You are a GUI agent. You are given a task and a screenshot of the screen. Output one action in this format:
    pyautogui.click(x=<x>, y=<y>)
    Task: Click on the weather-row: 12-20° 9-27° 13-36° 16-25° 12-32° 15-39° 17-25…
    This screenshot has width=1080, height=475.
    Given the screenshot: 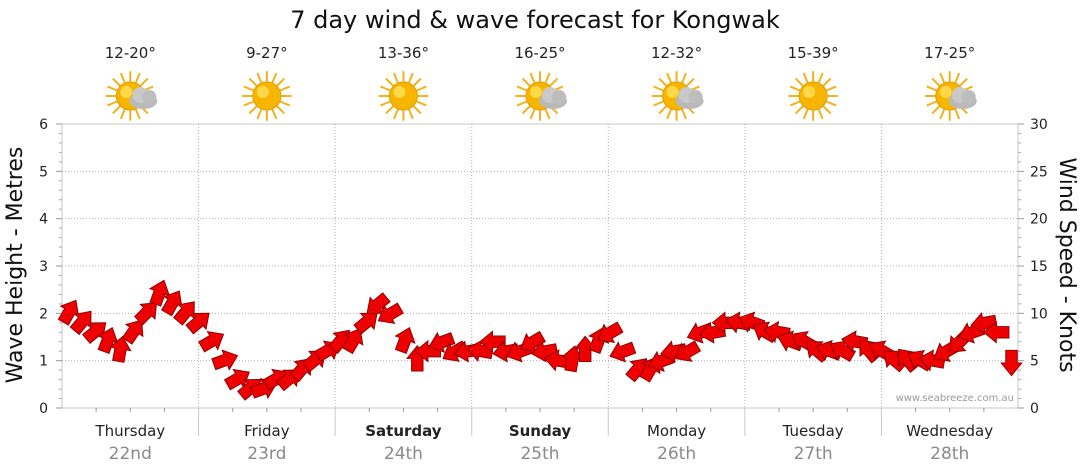 What is the action you would take?
    pyautogui.click(x=541, y=82)
    